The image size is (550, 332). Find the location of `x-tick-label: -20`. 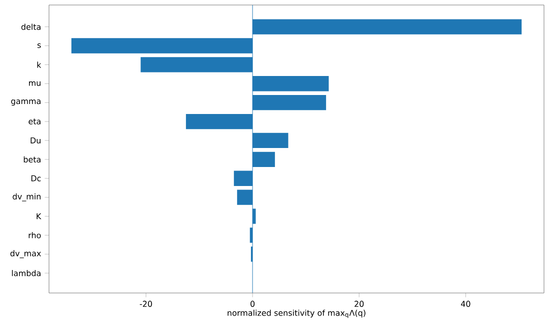

x-tick-label: -20 is located at coordinates (146, 303).